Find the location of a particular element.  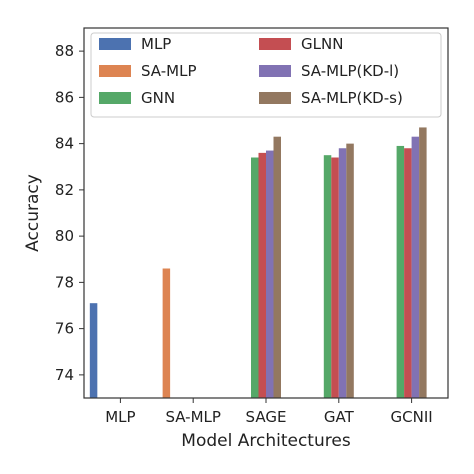

y-axis-label: Accuracy is located at coordinates (33, 213).